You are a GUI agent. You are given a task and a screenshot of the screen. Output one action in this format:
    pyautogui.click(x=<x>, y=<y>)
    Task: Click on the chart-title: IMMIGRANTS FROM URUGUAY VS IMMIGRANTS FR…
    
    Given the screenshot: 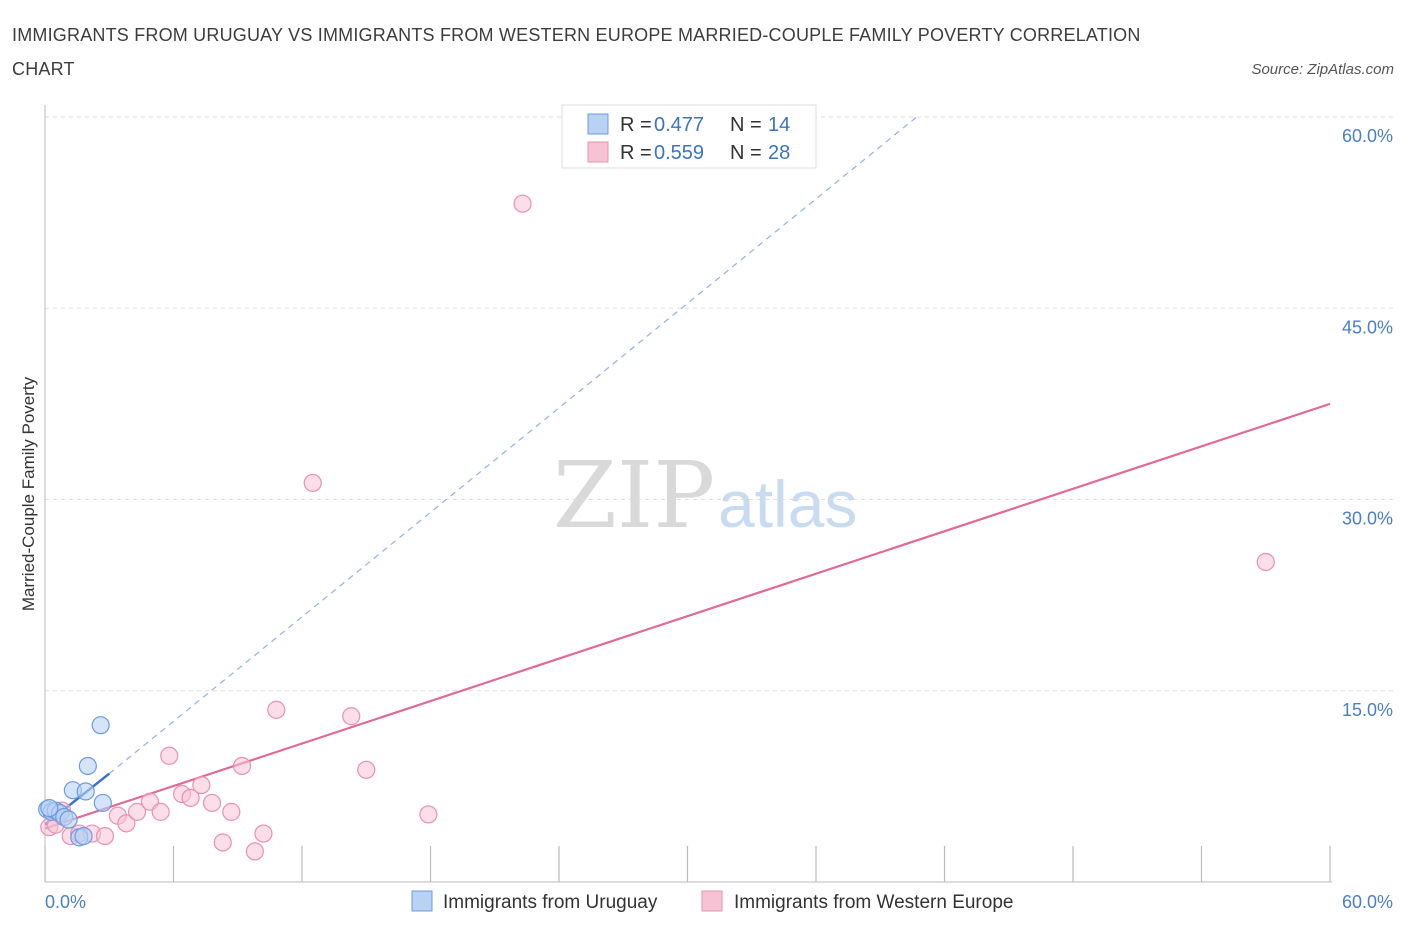 What is the action you would take?
    pyautogui.click(x=576, y=52)
    